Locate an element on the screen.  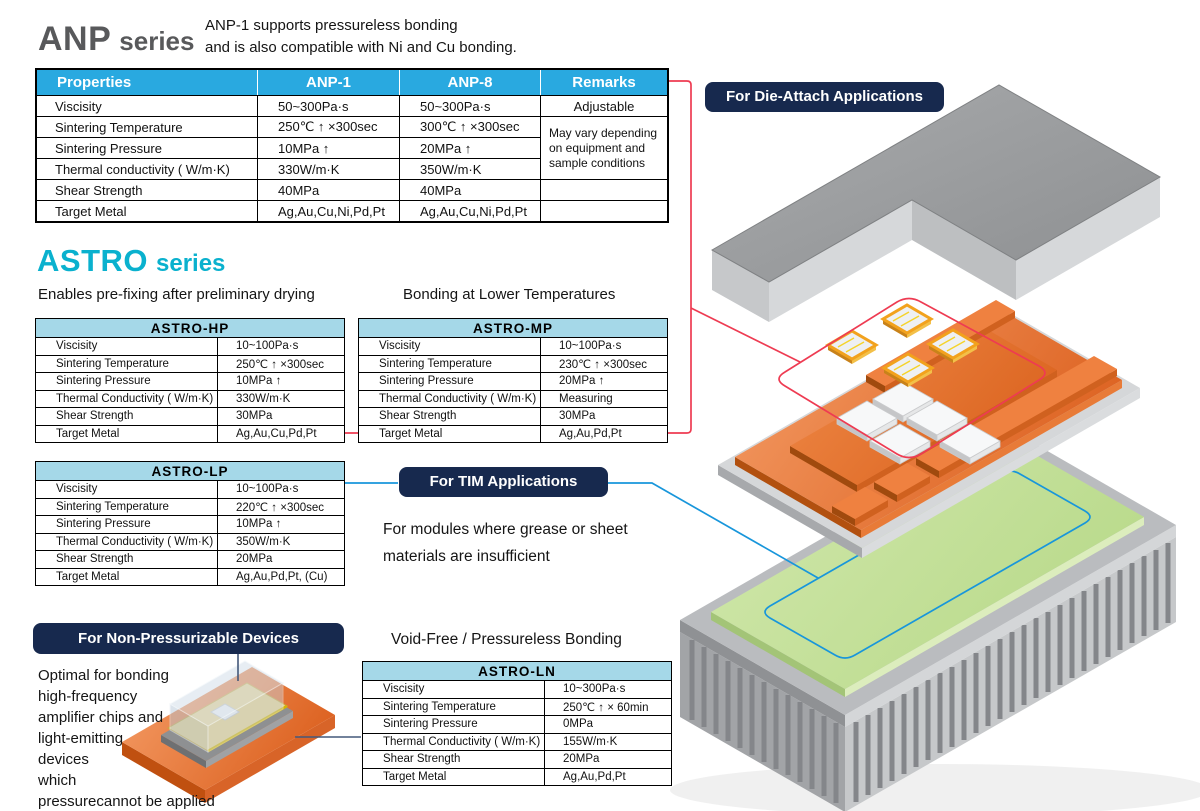
module-plate-side-left is located at coordinates (790, 511).